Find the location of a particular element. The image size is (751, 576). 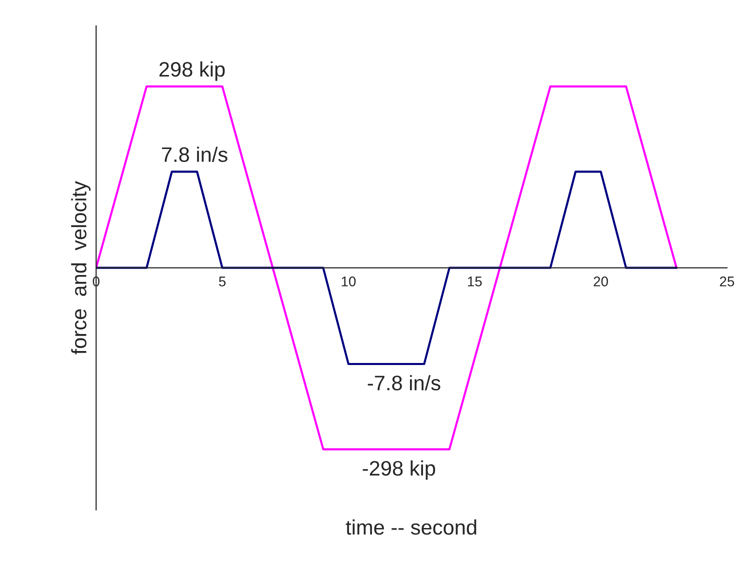

y-axis-title: force and velocity is located at coordinates (81, 267).